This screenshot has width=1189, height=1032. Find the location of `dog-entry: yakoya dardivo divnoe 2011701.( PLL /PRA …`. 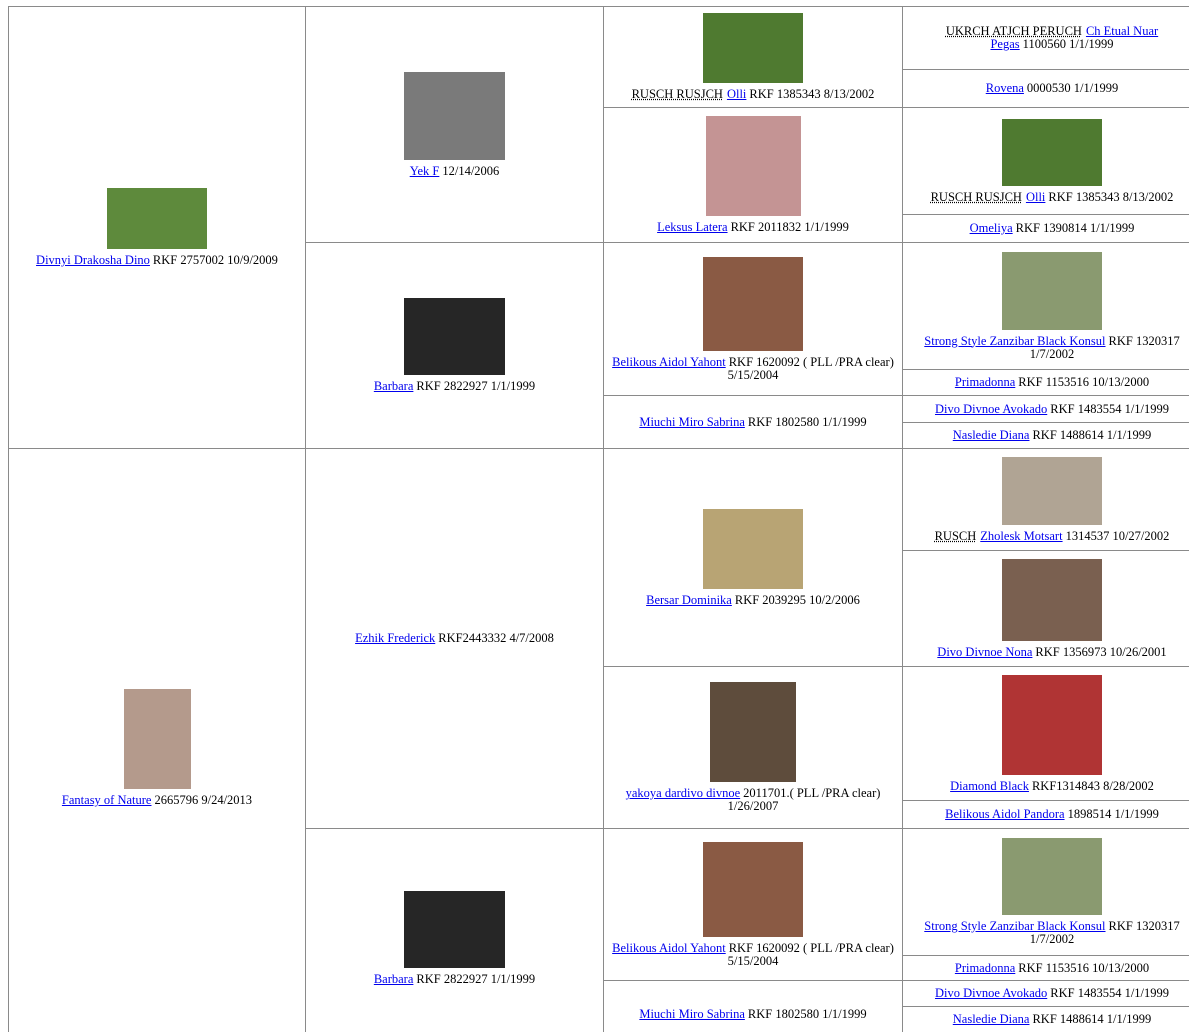

dog-entry: yakoya dardivo divnoe 2011701.( PLL /PRA … is located at coordinates (753, 800).